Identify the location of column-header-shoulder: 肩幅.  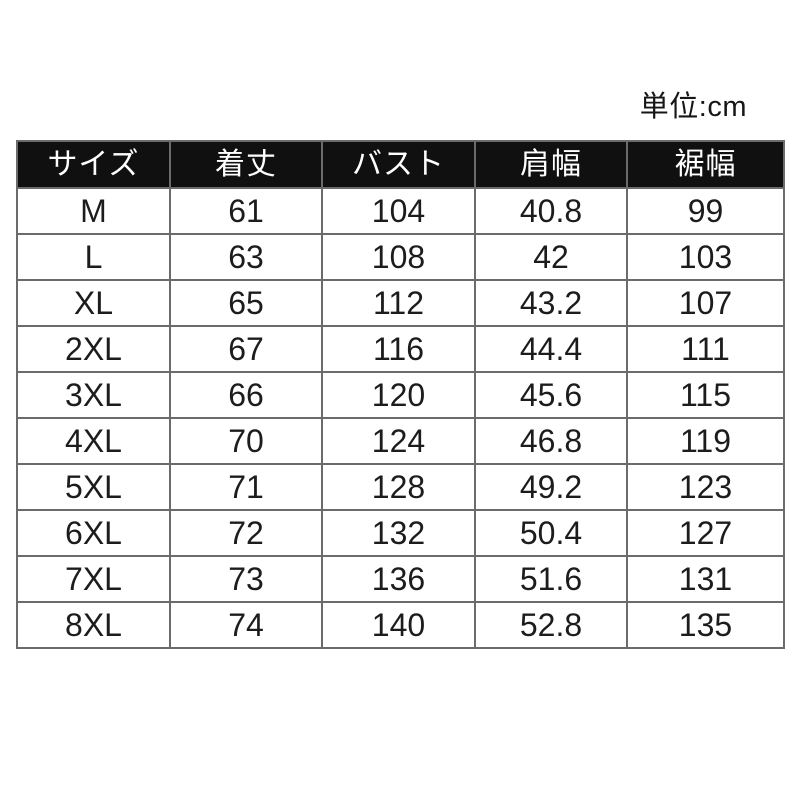
(551, 164).